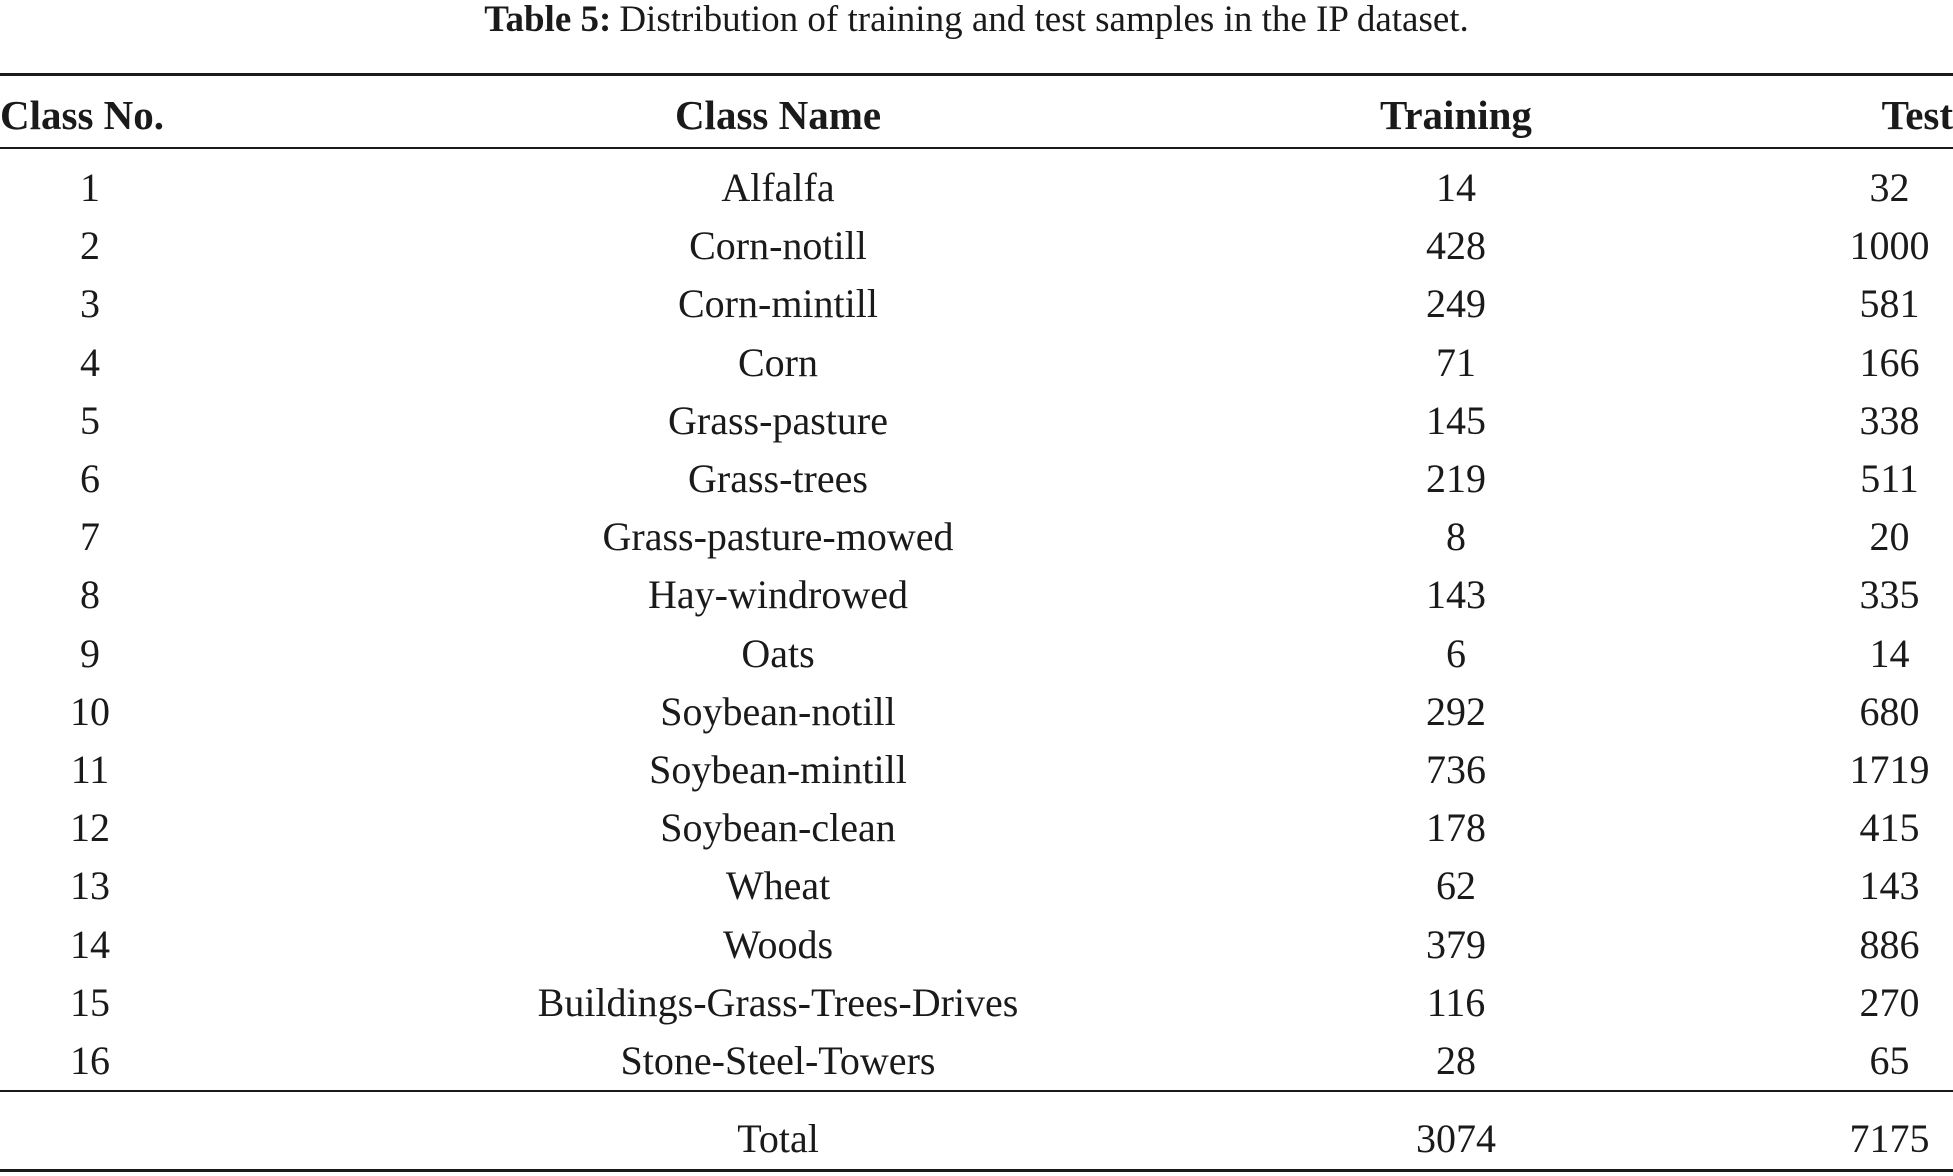 This screenshot has height=1176, width=1953. What do you see at coordinates (778, 828) in the screenshot?
I see `cell-class-name: Soybean-clean` at bounding box center [778, 828].